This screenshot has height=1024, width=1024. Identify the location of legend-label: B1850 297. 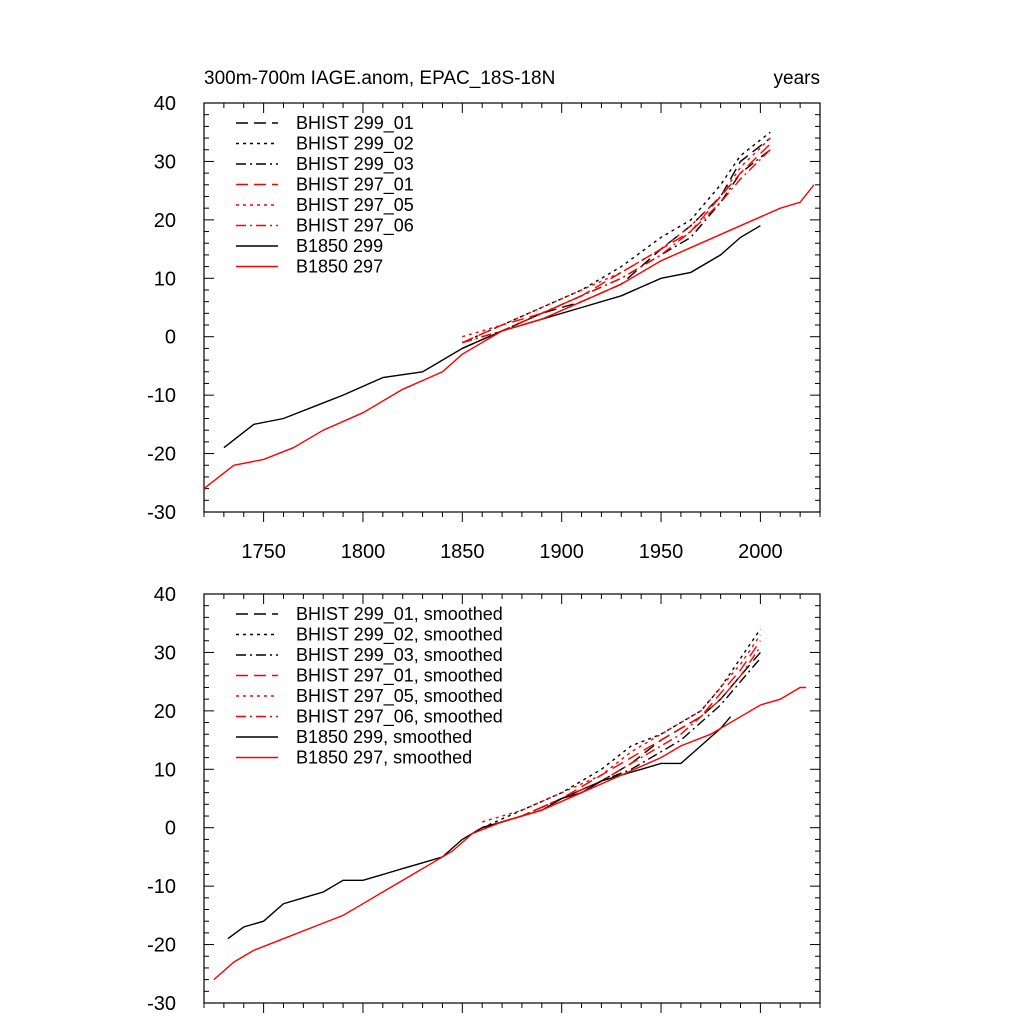
(339, 267).